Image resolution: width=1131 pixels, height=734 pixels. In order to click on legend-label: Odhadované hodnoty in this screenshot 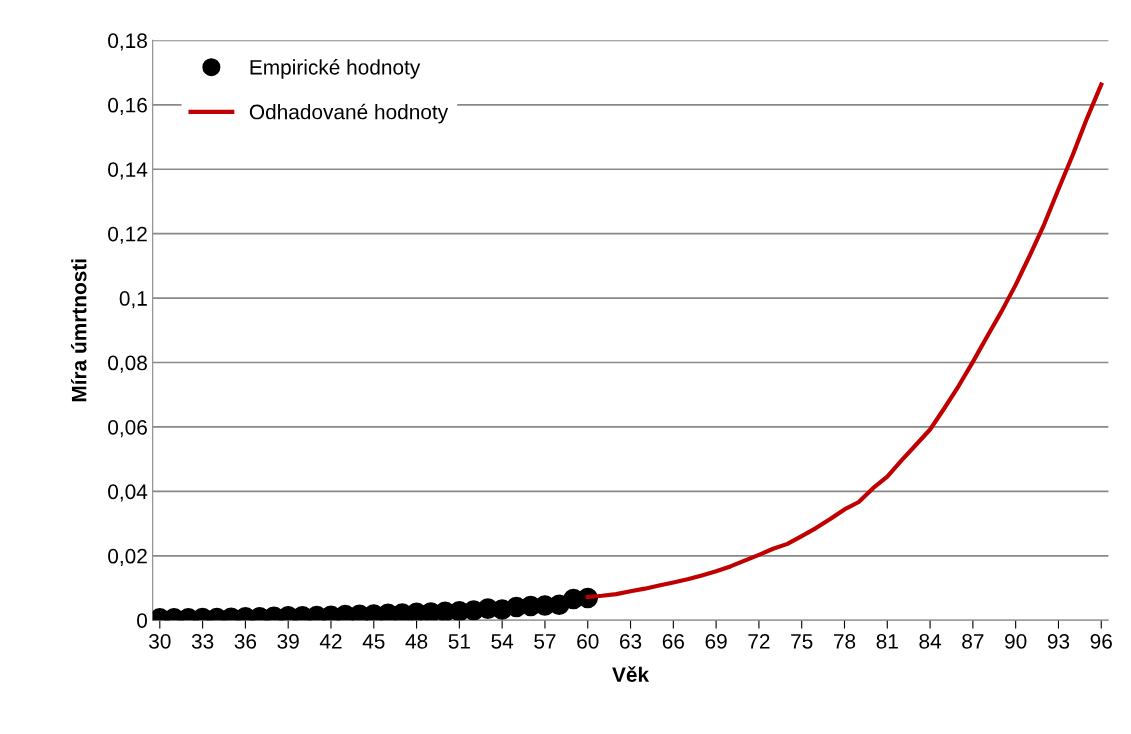, I will do `click(349, 113)`.